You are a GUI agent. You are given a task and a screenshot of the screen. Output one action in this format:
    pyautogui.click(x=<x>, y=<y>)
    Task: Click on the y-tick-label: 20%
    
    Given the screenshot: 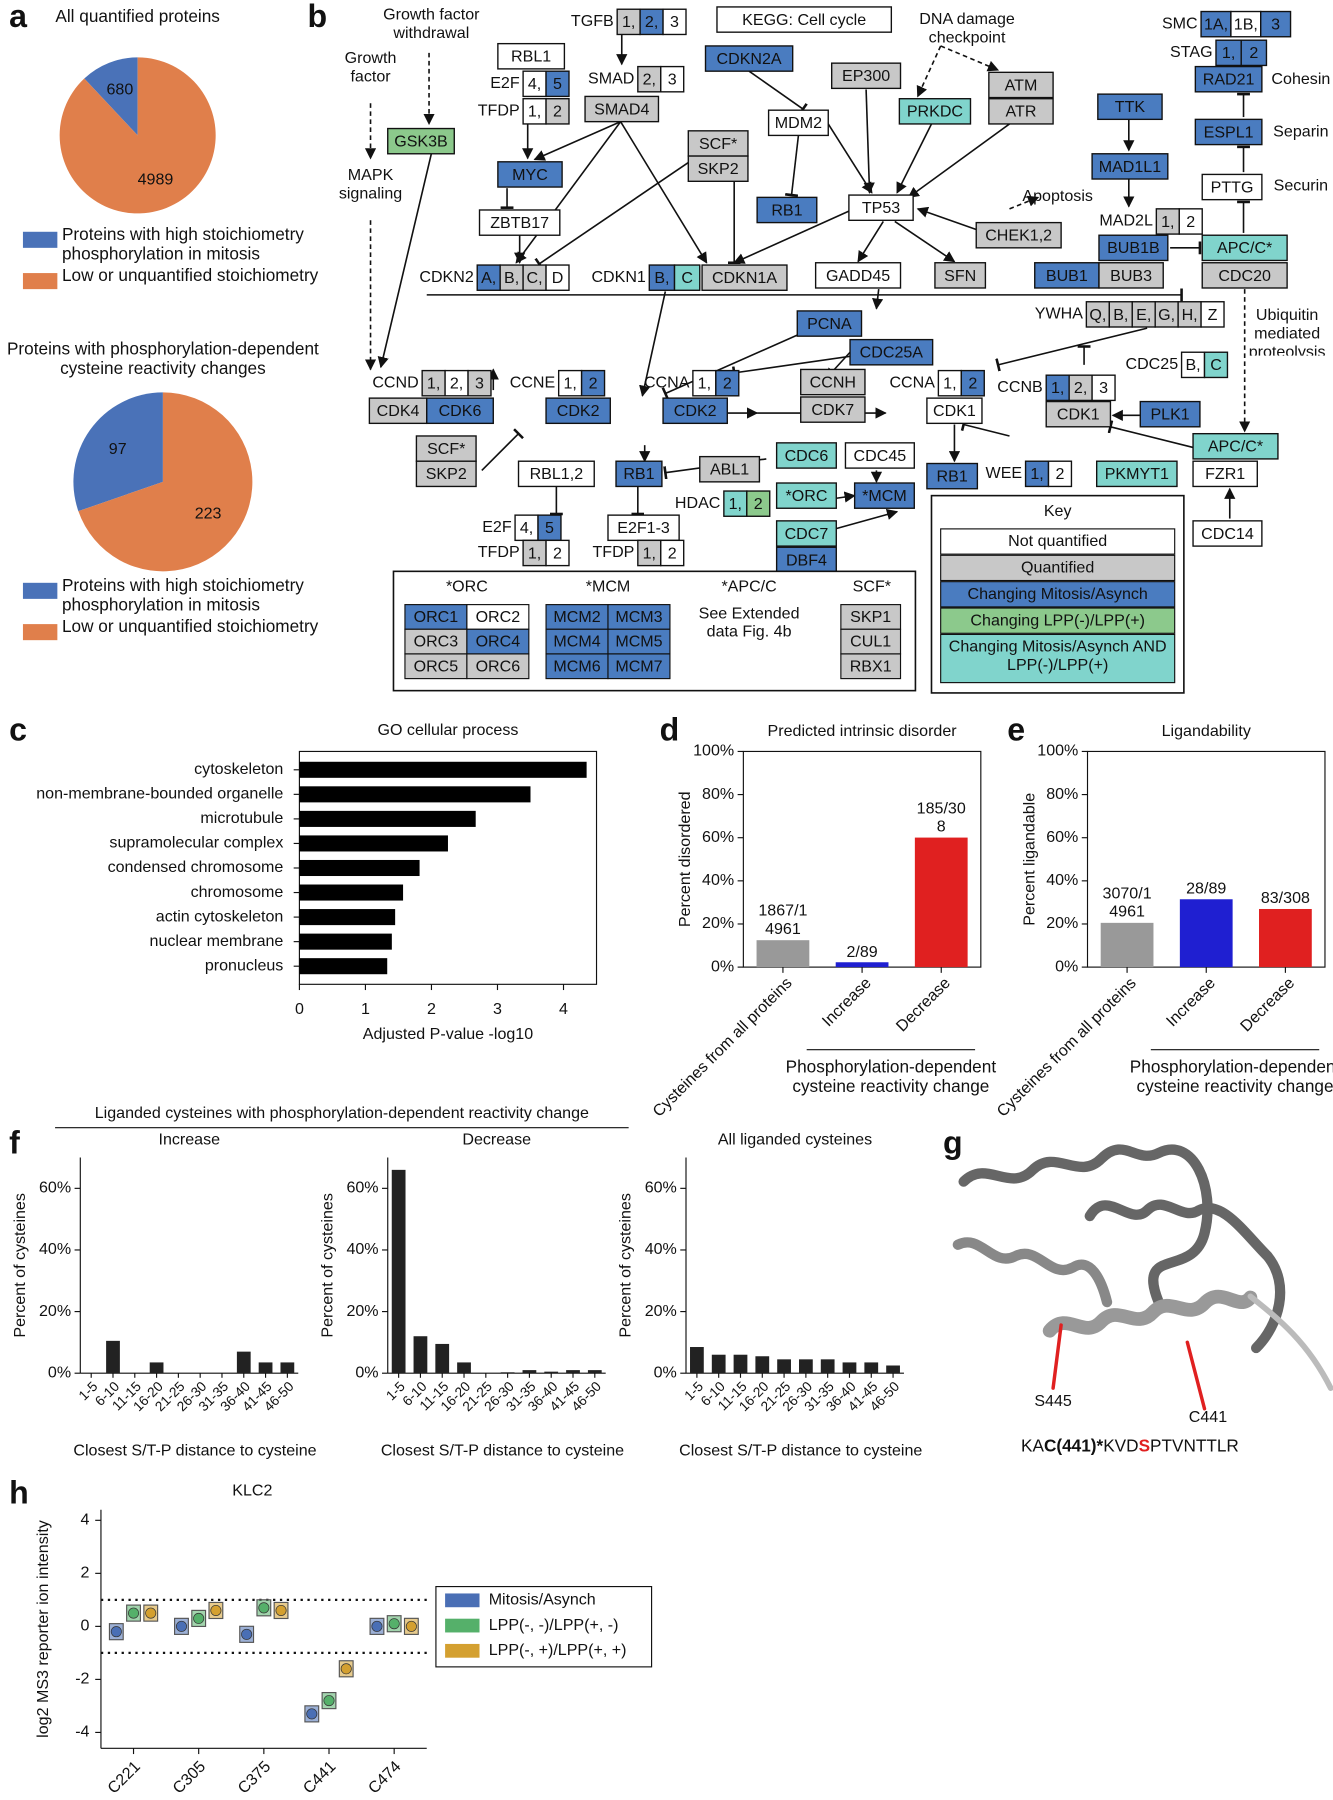 What is the action you would take?
    pyautogui.click(x=1062, y=923)
    